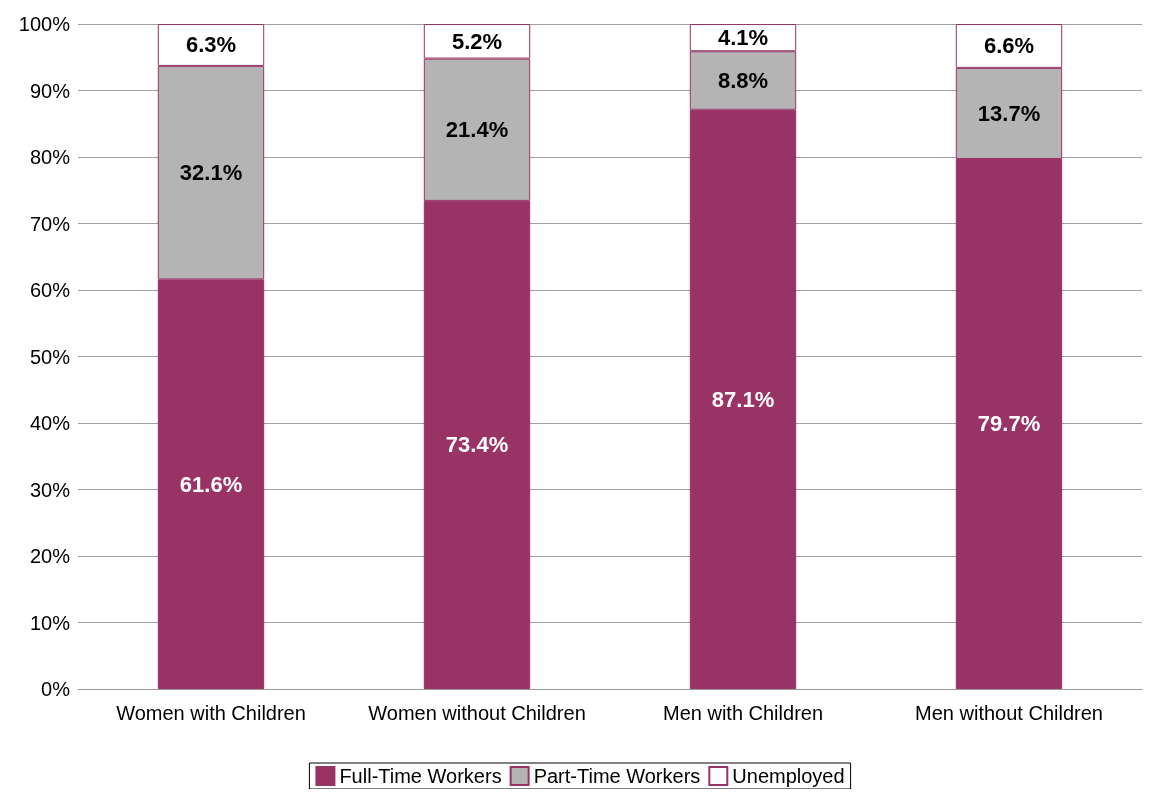  I want to click on data-label: 21.4%, so click(477, 130).